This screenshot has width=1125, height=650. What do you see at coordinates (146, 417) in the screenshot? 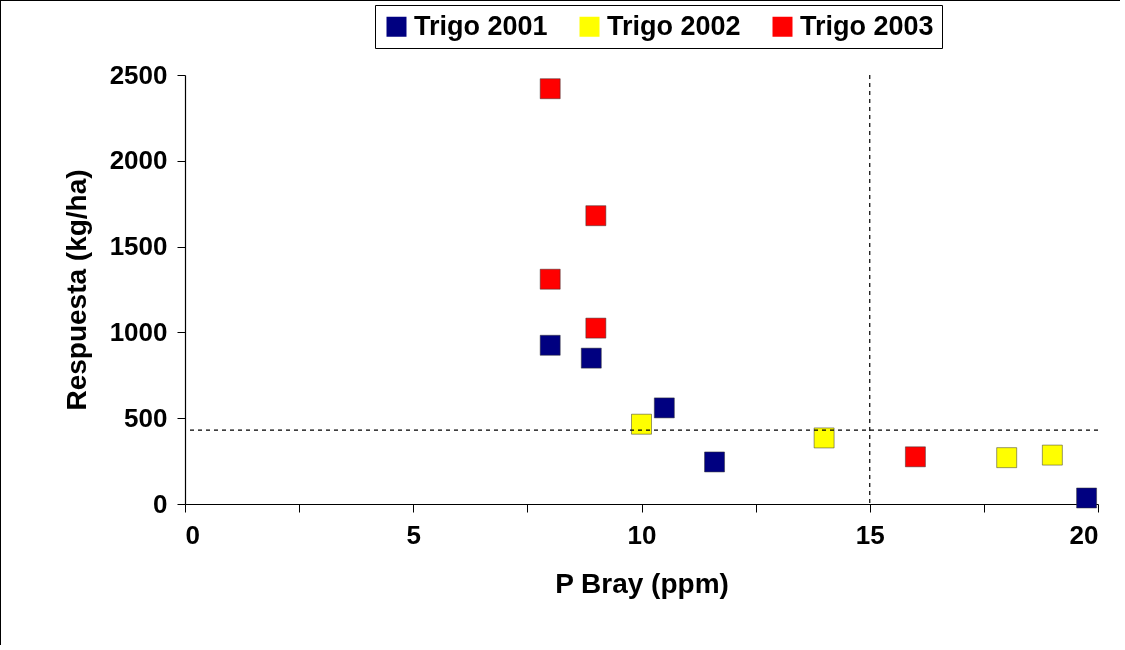
I see `y-tick-label: 500` at bounding box center [146, 417].